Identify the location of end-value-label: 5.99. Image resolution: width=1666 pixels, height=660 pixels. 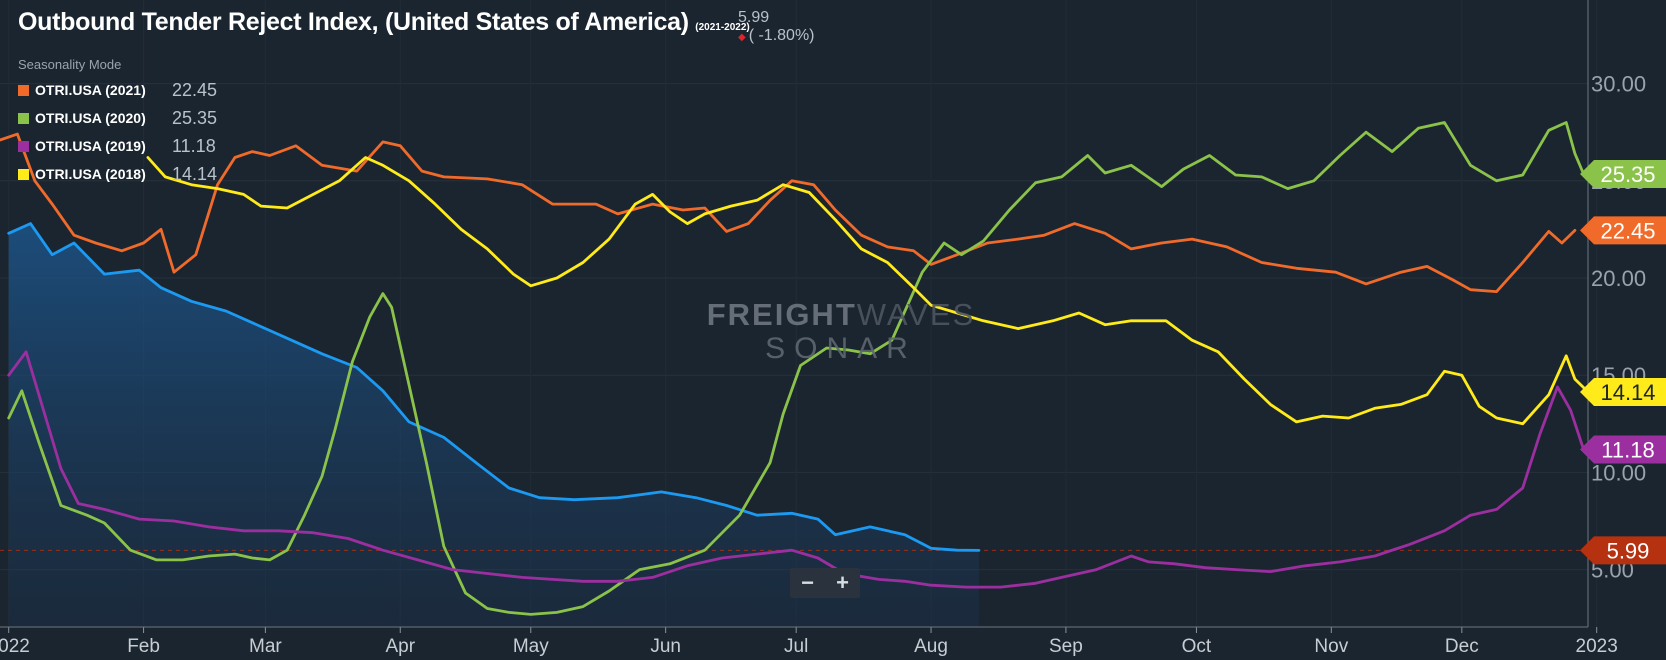
(1628, 550).